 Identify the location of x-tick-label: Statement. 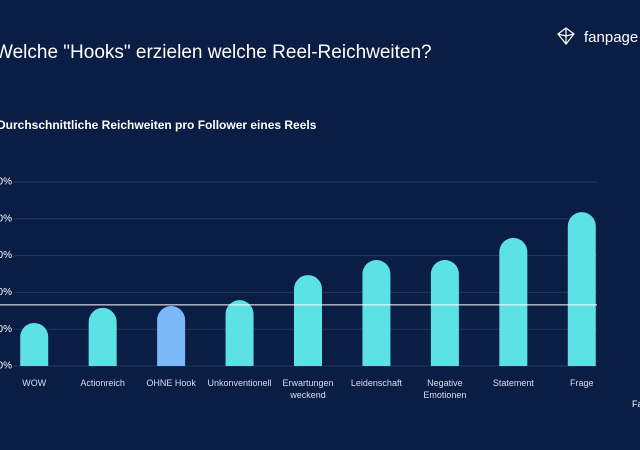
(513, 383).